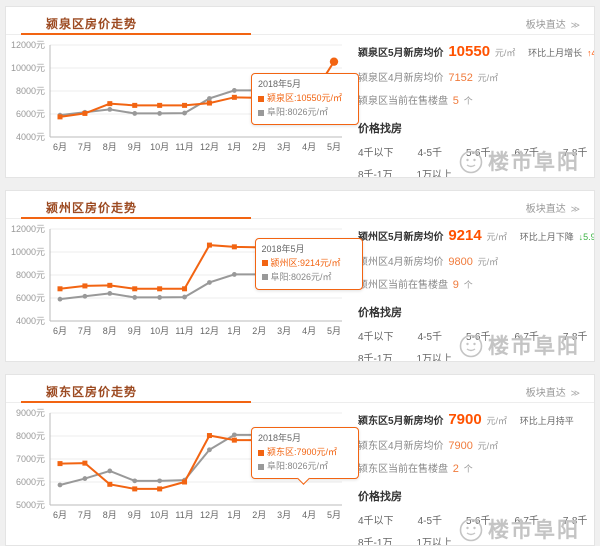 The width and height of the screenshot is (600, 546). What do you see at coordinates (460, 78) in the screenshot?
I see `prev-price-value: 7152` at bounding box center [460, 78].